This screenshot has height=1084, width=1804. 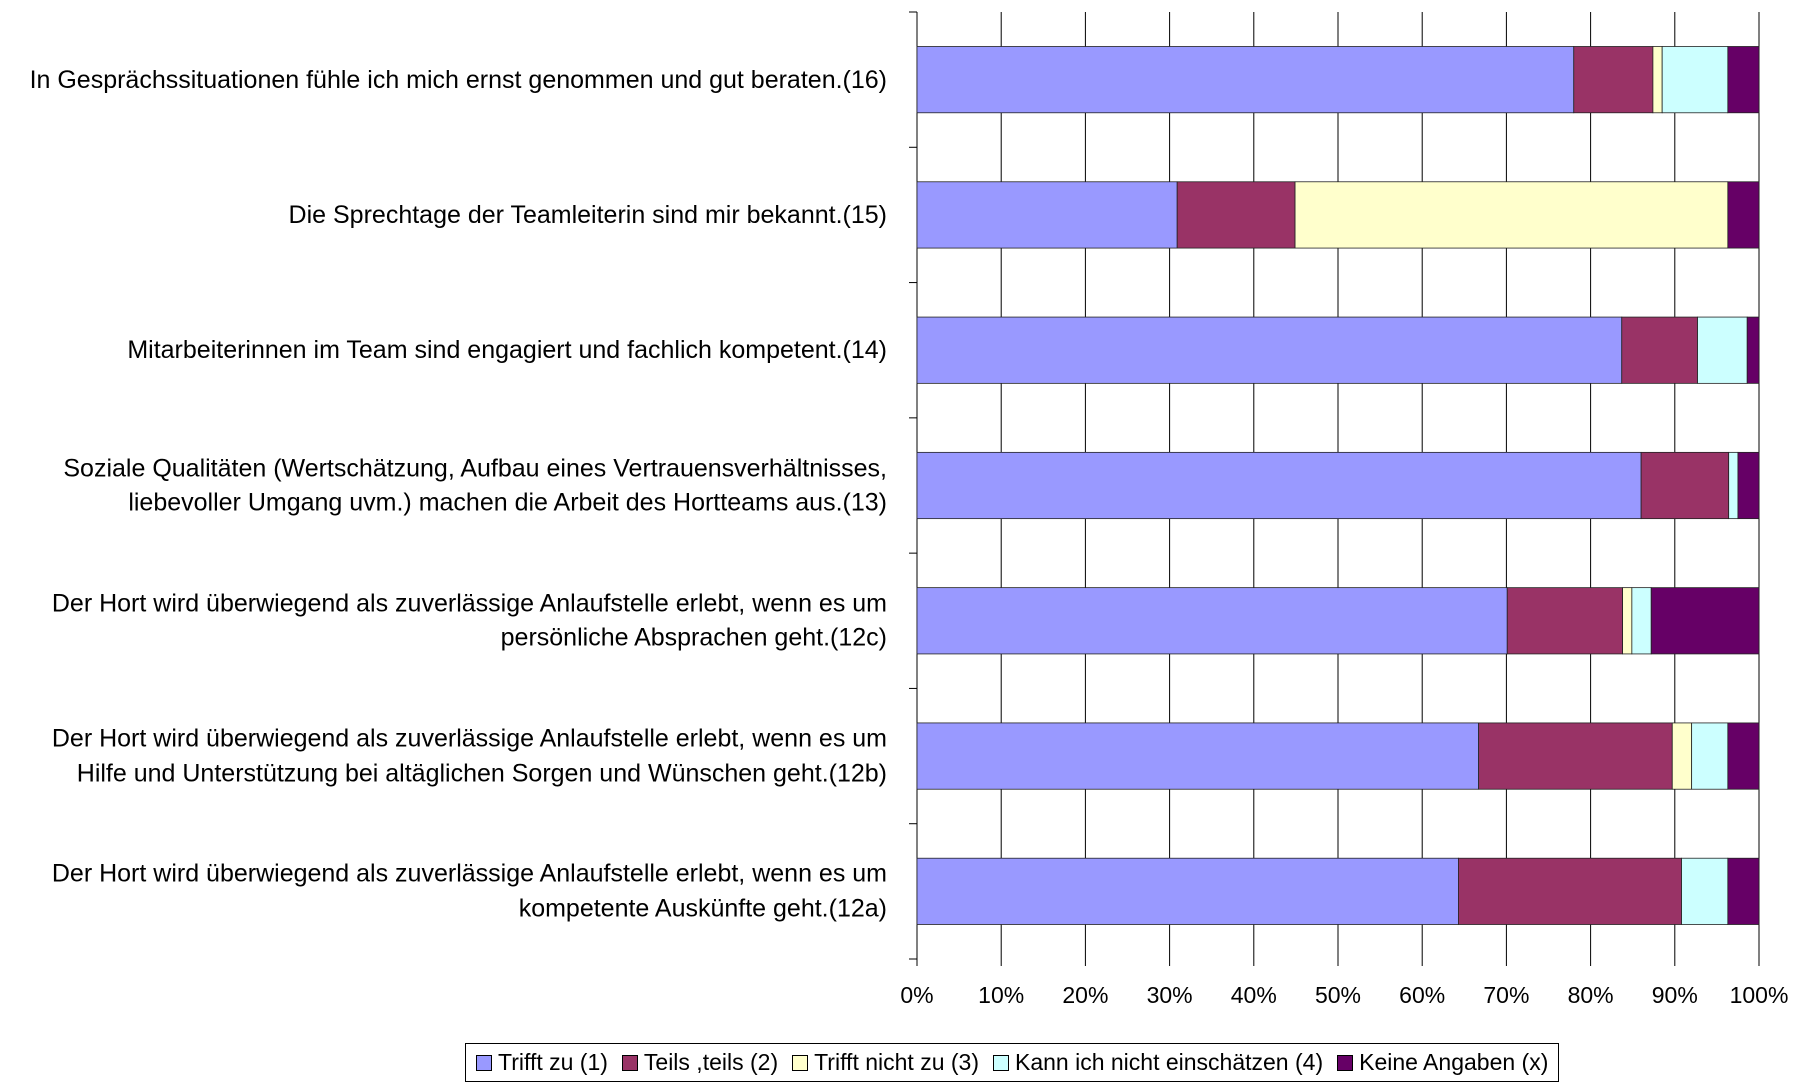 I want to click on legend-item: Trifft zu (1), so click(x=542, y=1062).